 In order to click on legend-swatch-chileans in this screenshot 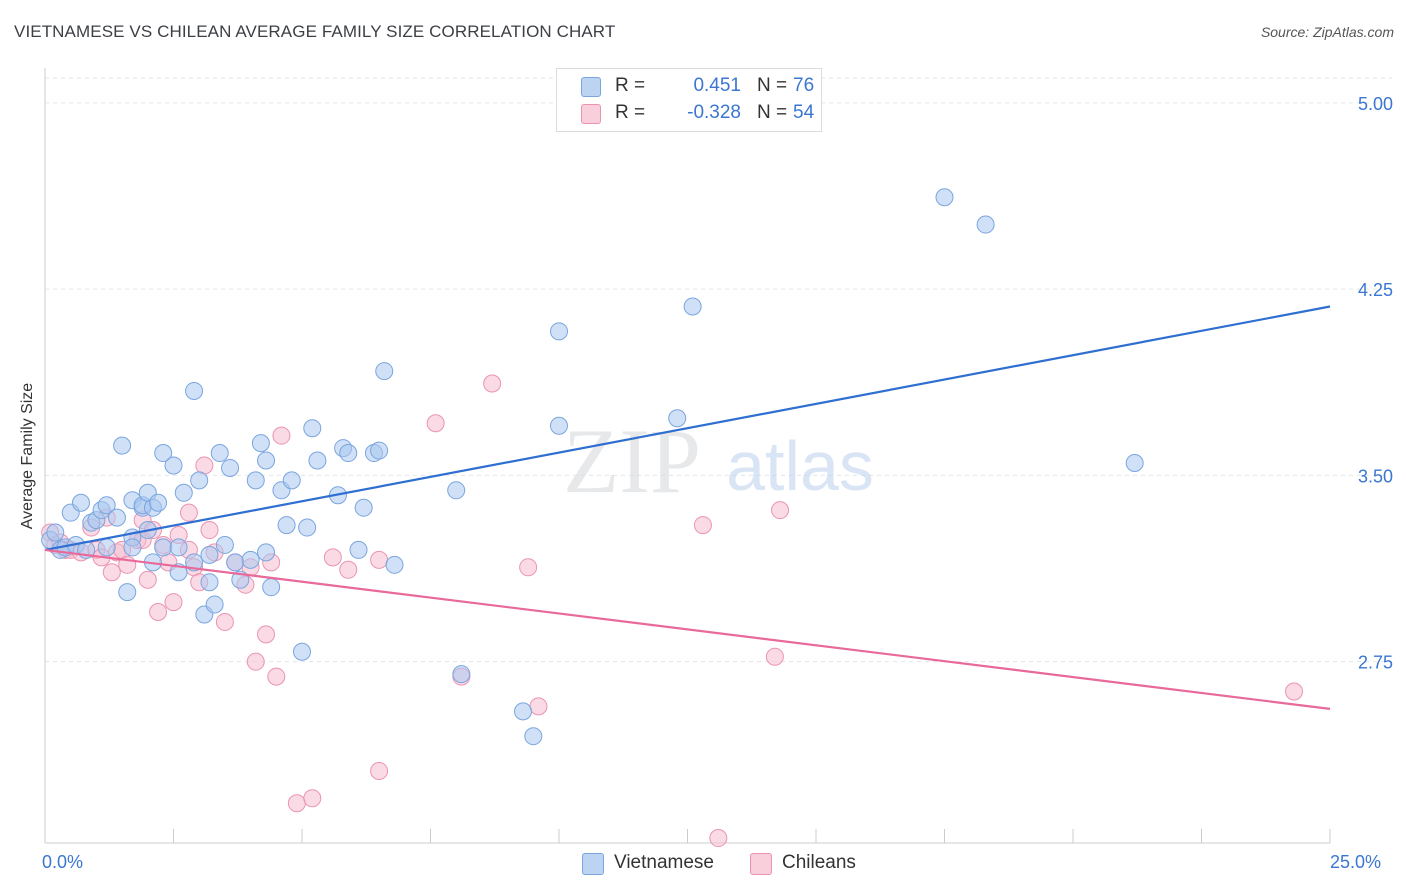, I will do `click(591, 114)`.